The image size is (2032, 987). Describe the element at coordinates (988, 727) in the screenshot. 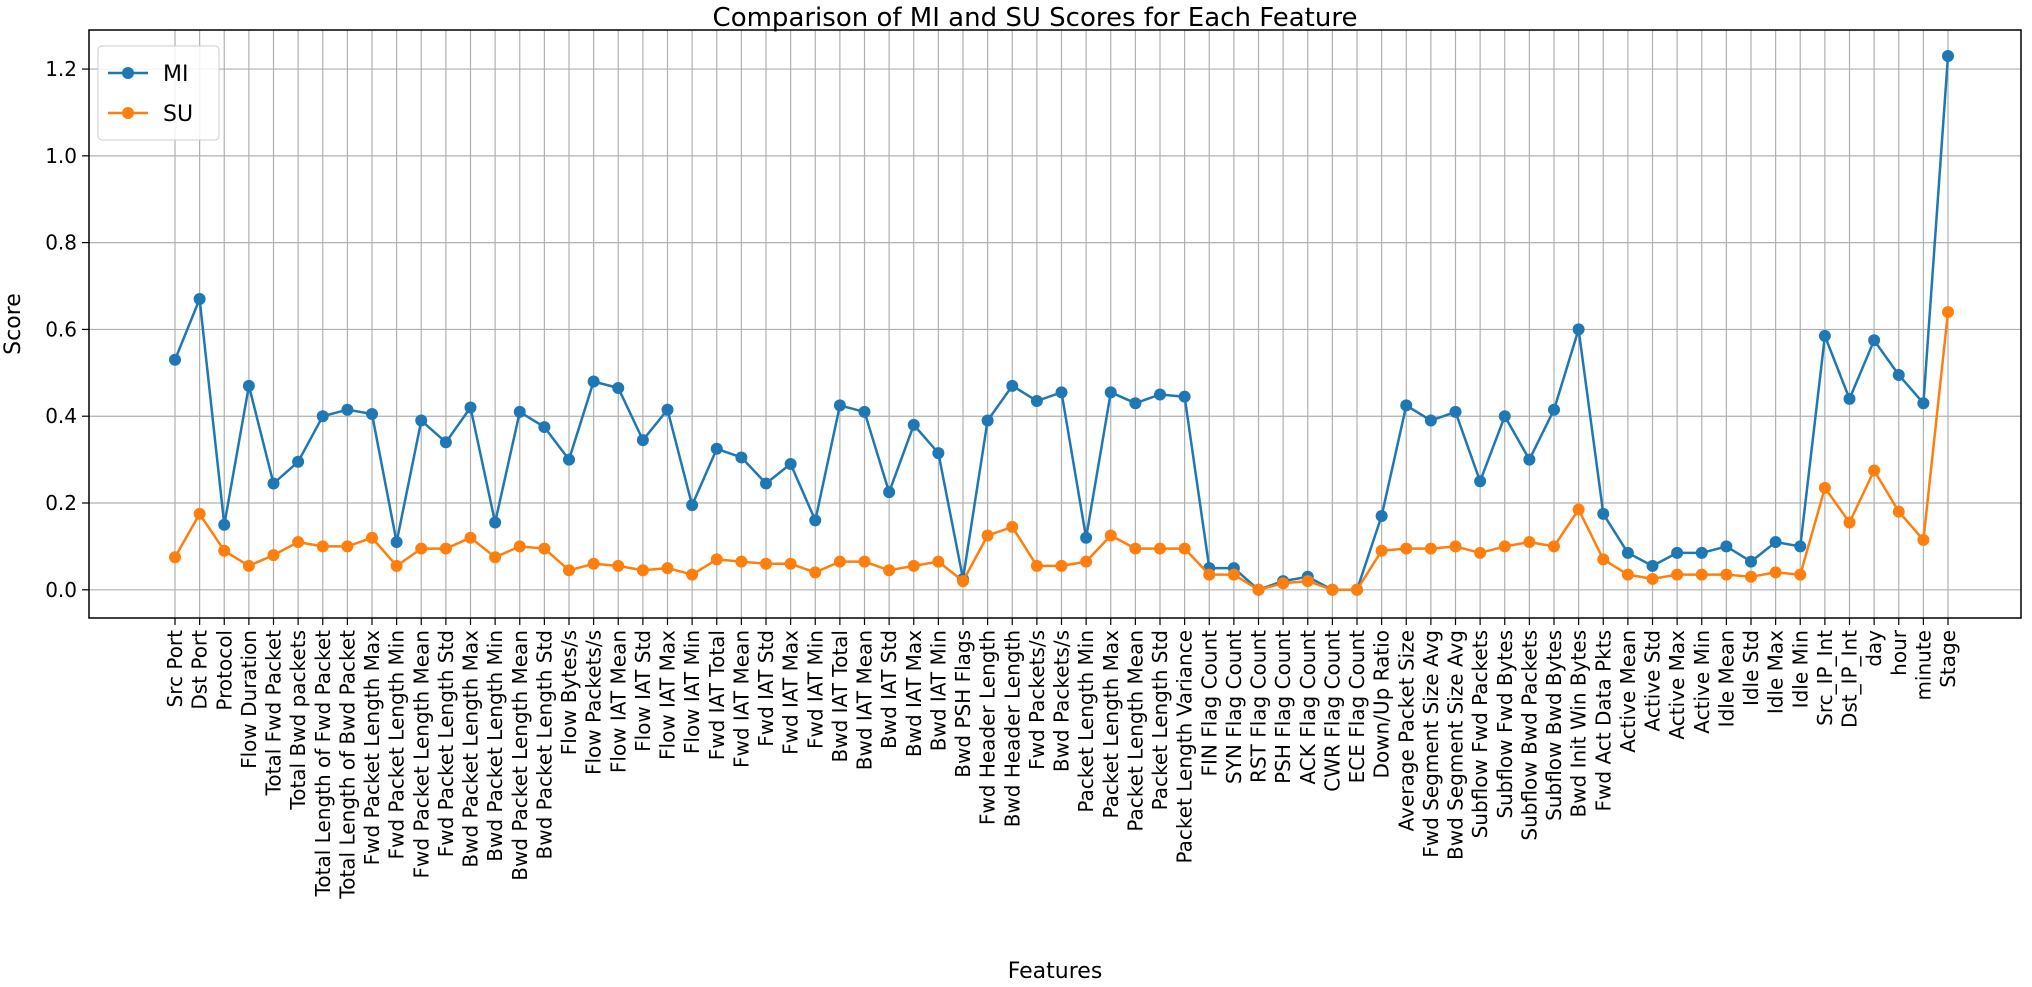

I see `x-tick-label: Fwd Header Length` at that location.